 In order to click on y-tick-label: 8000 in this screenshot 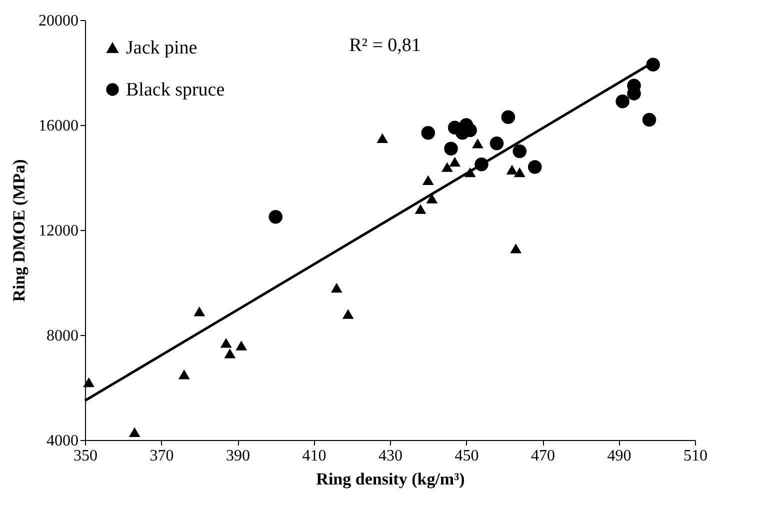, I will do `click(62, 336)`.